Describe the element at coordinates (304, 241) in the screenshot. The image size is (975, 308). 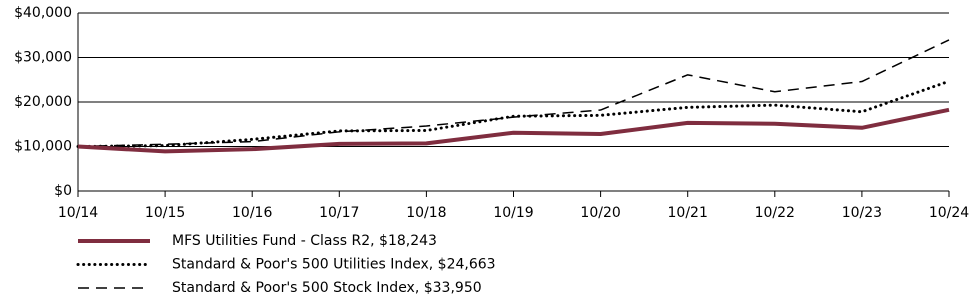
I see `legend-label: MFS Utilities Fund - Class R2, $18,243` at that location.